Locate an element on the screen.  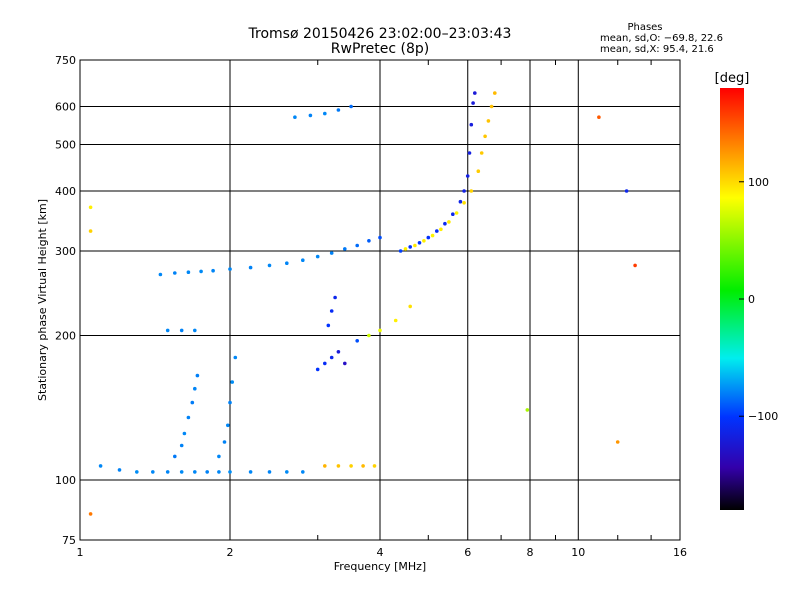
chart-subtitle: RwPretec (8p) is located at coordinates (380, 49).